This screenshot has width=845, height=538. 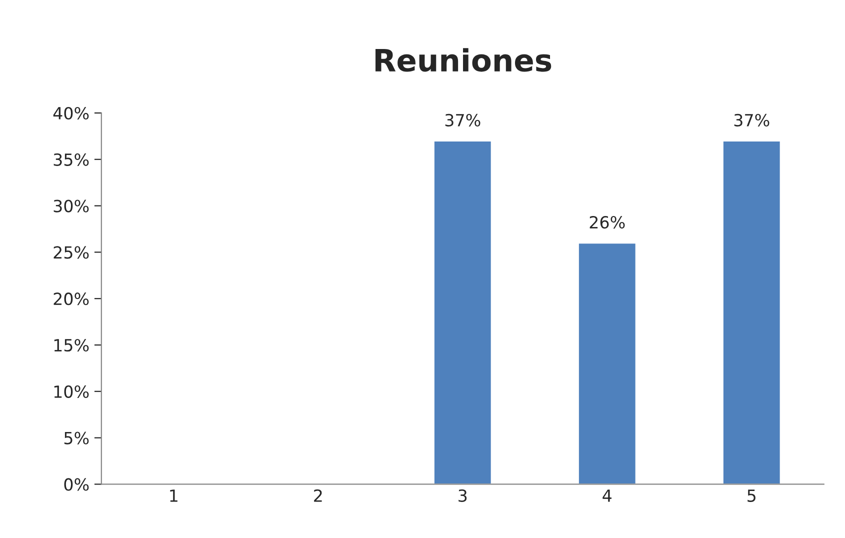 I want to click on y-tick-label: 20%, so click(x=71, y=299).